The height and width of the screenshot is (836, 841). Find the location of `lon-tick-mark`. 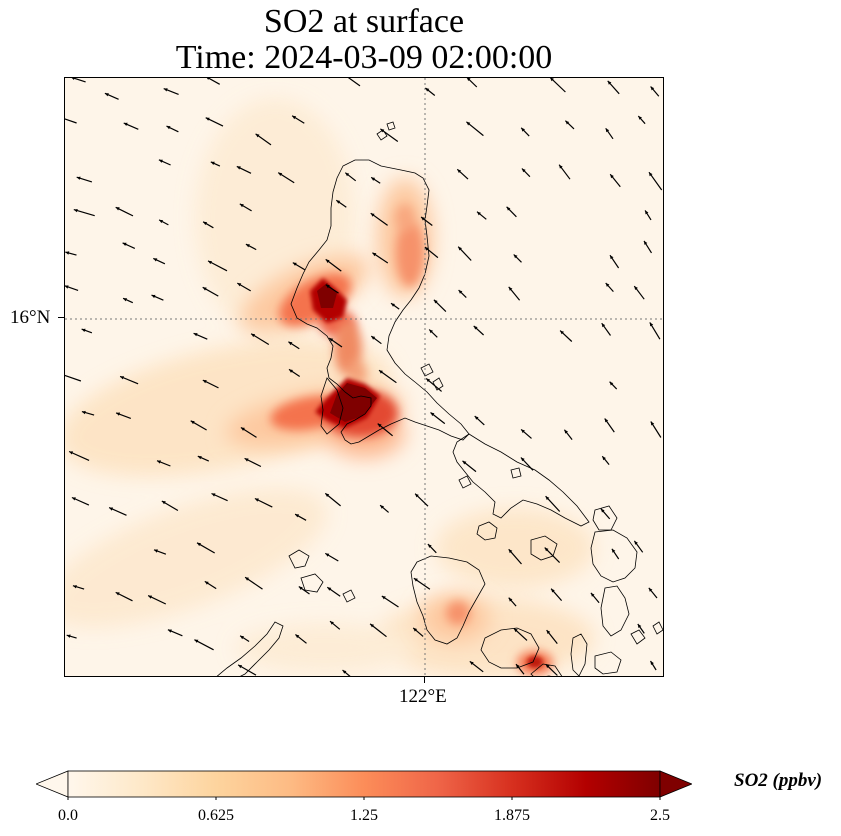

lon-tick-mark is located at coordinates (424, 680).